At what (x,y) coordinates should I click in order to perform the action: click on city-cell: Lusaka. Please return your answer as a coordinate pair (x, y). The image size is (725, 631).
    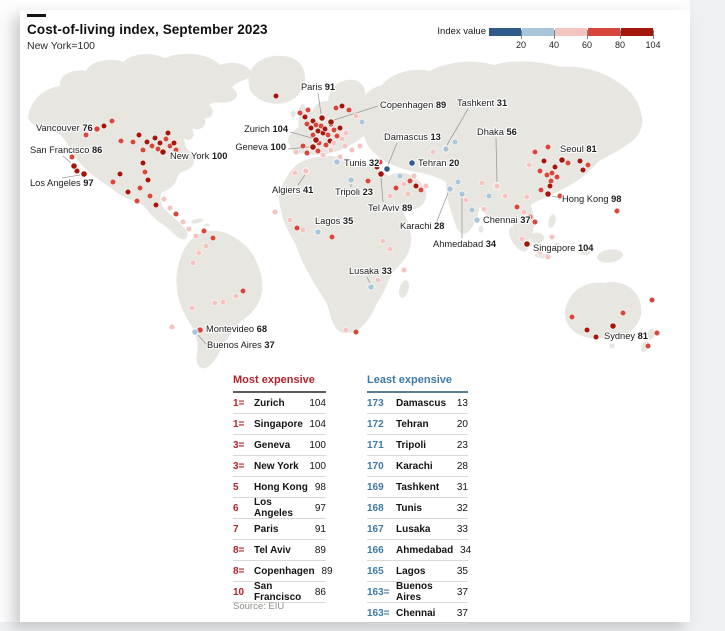
    Looking at the image, I should click on (413, 529).